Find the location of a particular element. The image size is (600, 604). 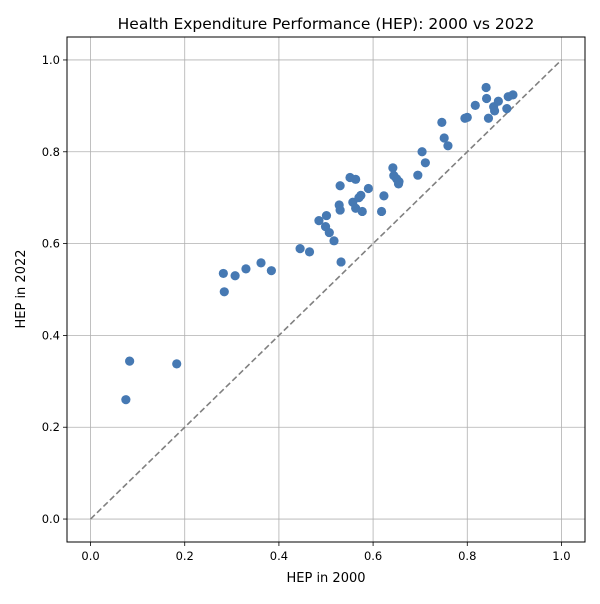

x-tick-label: 0.8 is located at coordinates (467, 556).